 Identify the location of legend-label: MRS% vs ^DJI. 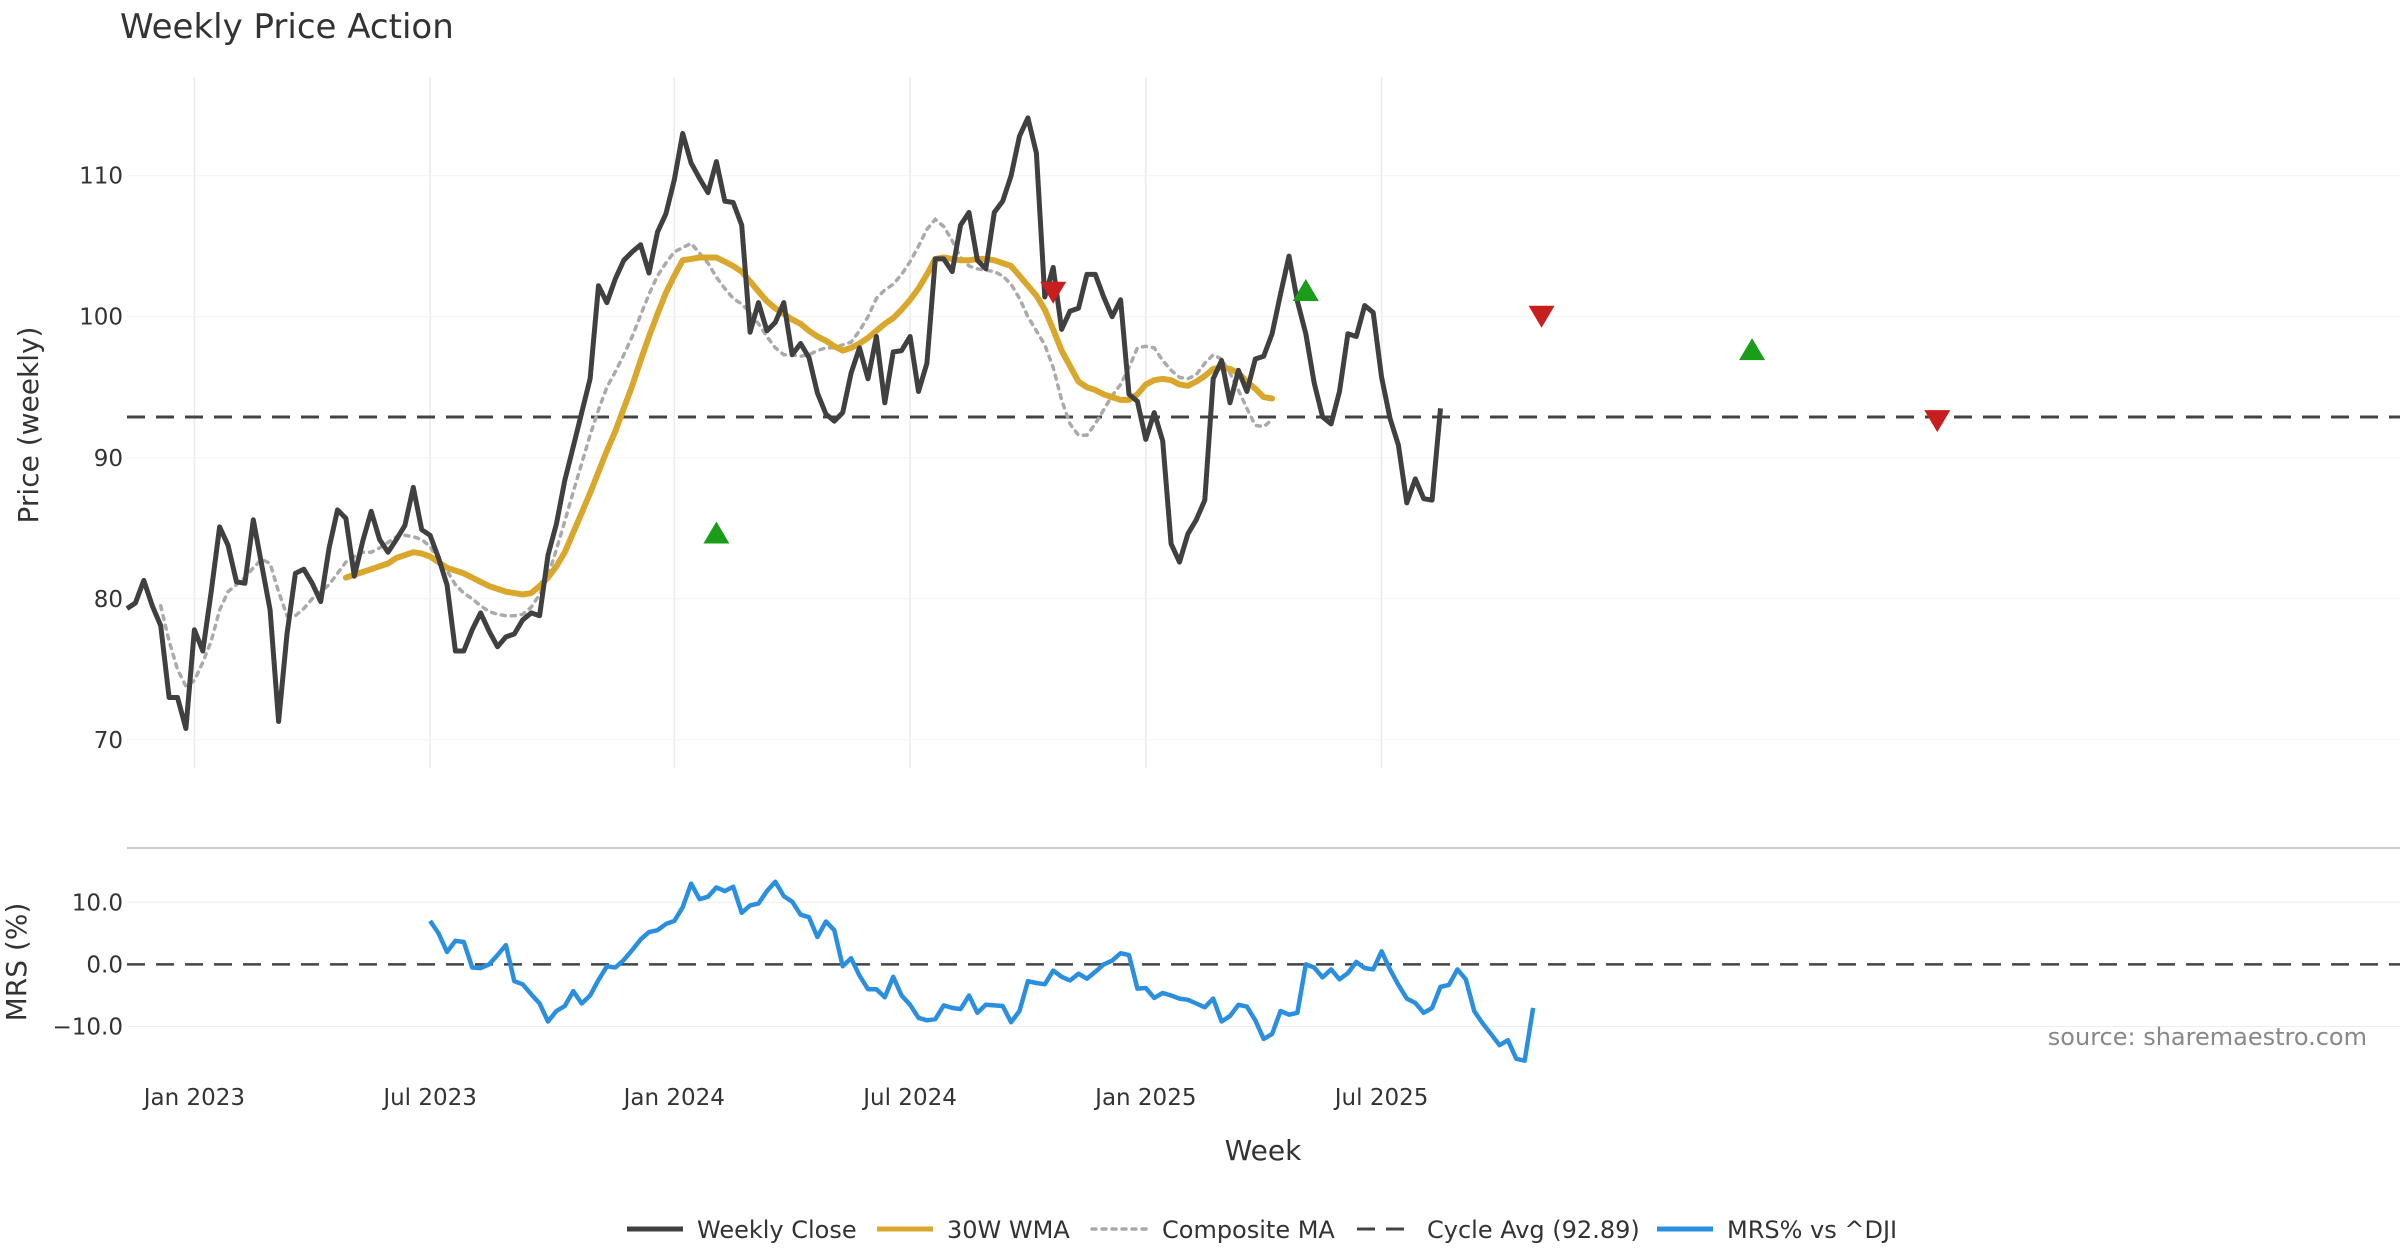
(1812, 1230).